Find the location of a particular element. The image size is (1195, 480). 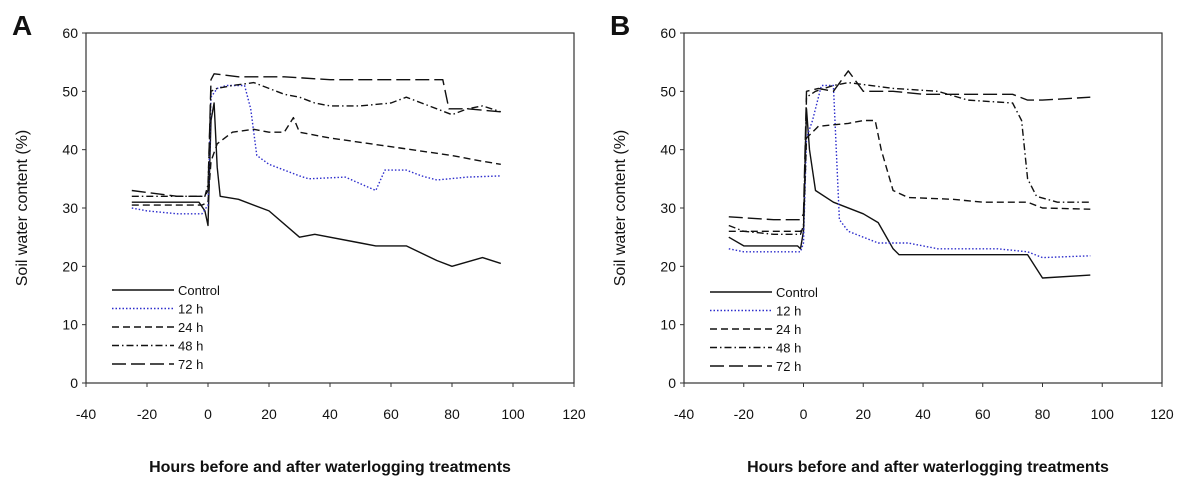

panel-b-y-tick-label: 20 is located at coordinates (668, 266).